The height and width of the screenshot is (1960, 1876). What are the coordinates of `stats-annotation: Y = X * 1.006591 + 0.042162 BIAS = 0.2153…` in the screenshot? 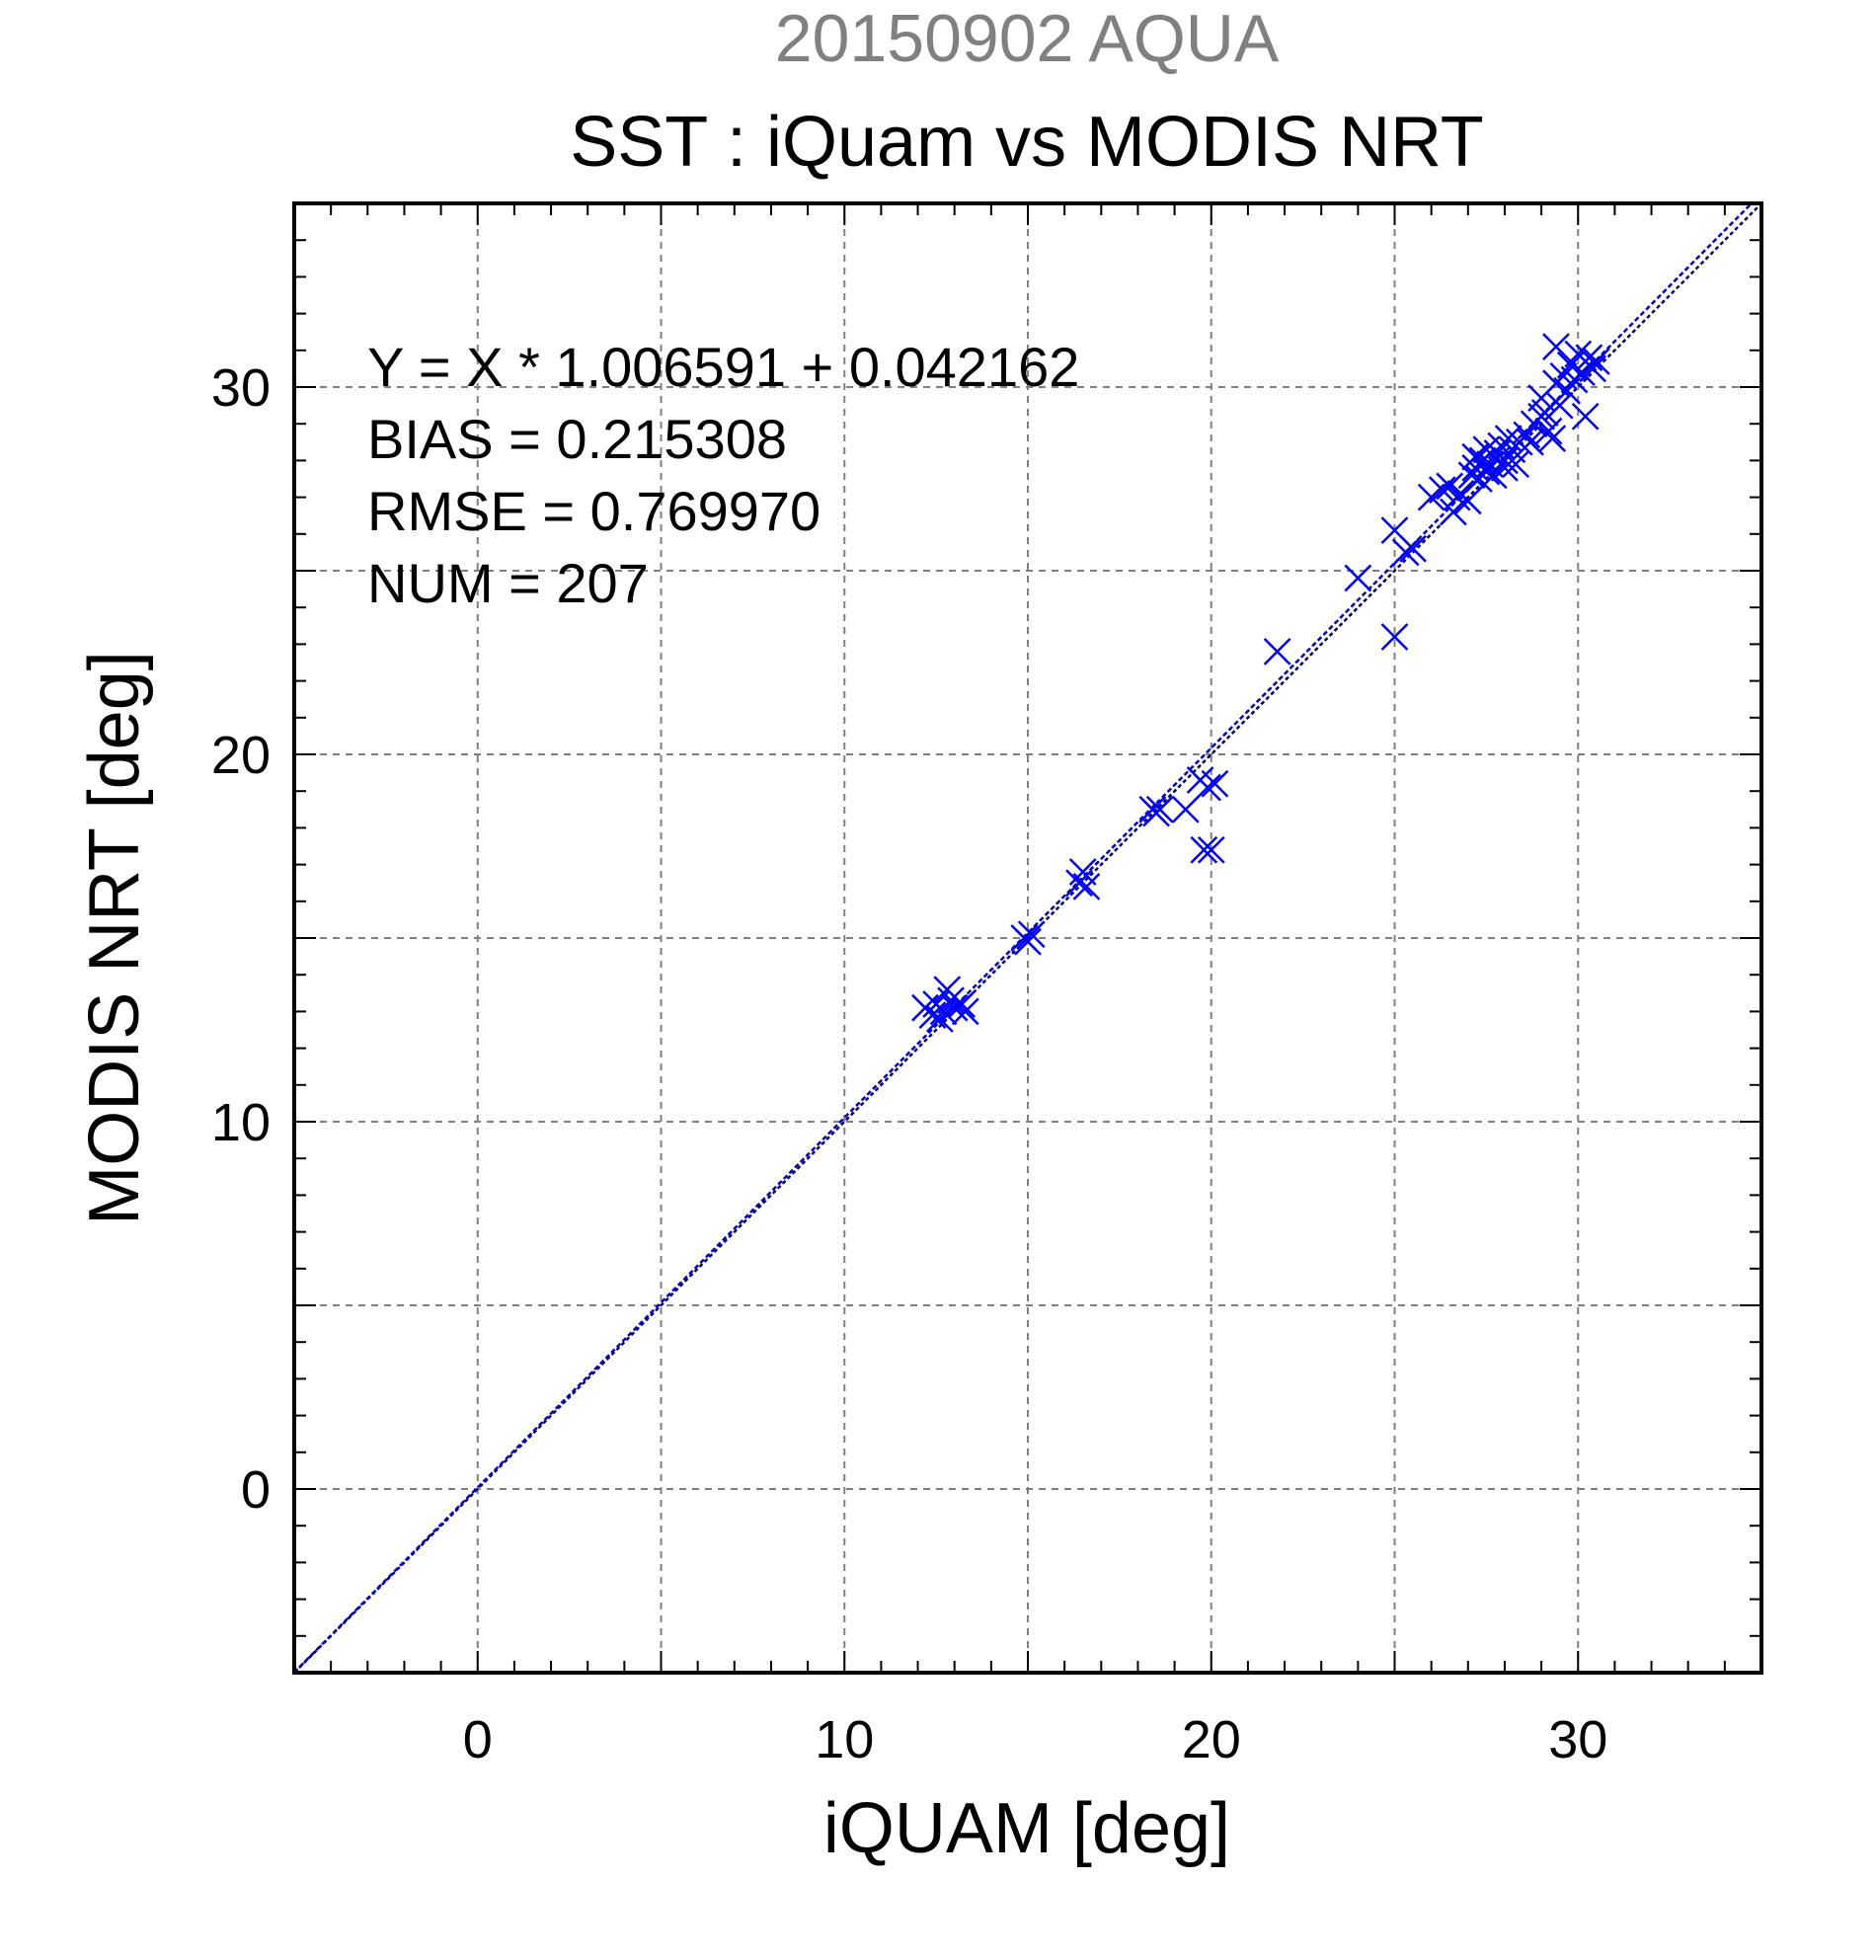 It's located at (723, 475).